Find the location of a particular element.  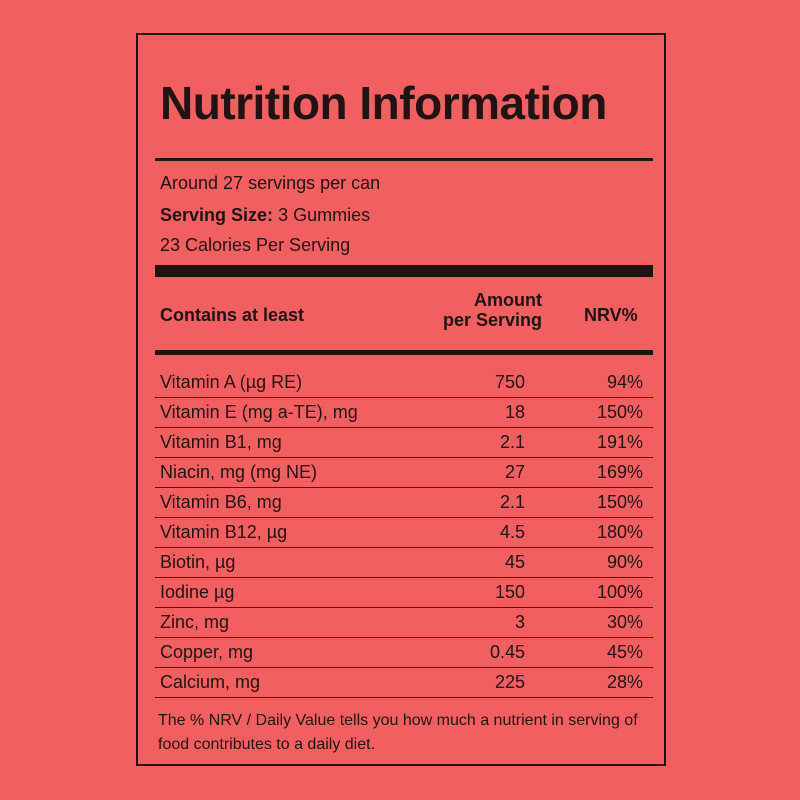

table-row: Calcium, mg 225 28% is located at coordinates (404, 683).